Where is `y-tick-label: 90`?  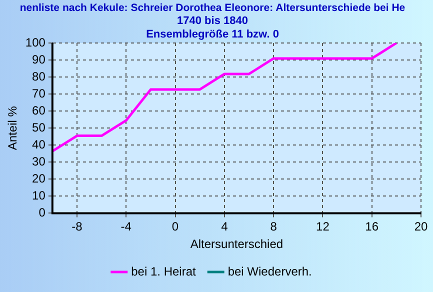 y-tick-label: 90 is located at coordinates (39, 59).